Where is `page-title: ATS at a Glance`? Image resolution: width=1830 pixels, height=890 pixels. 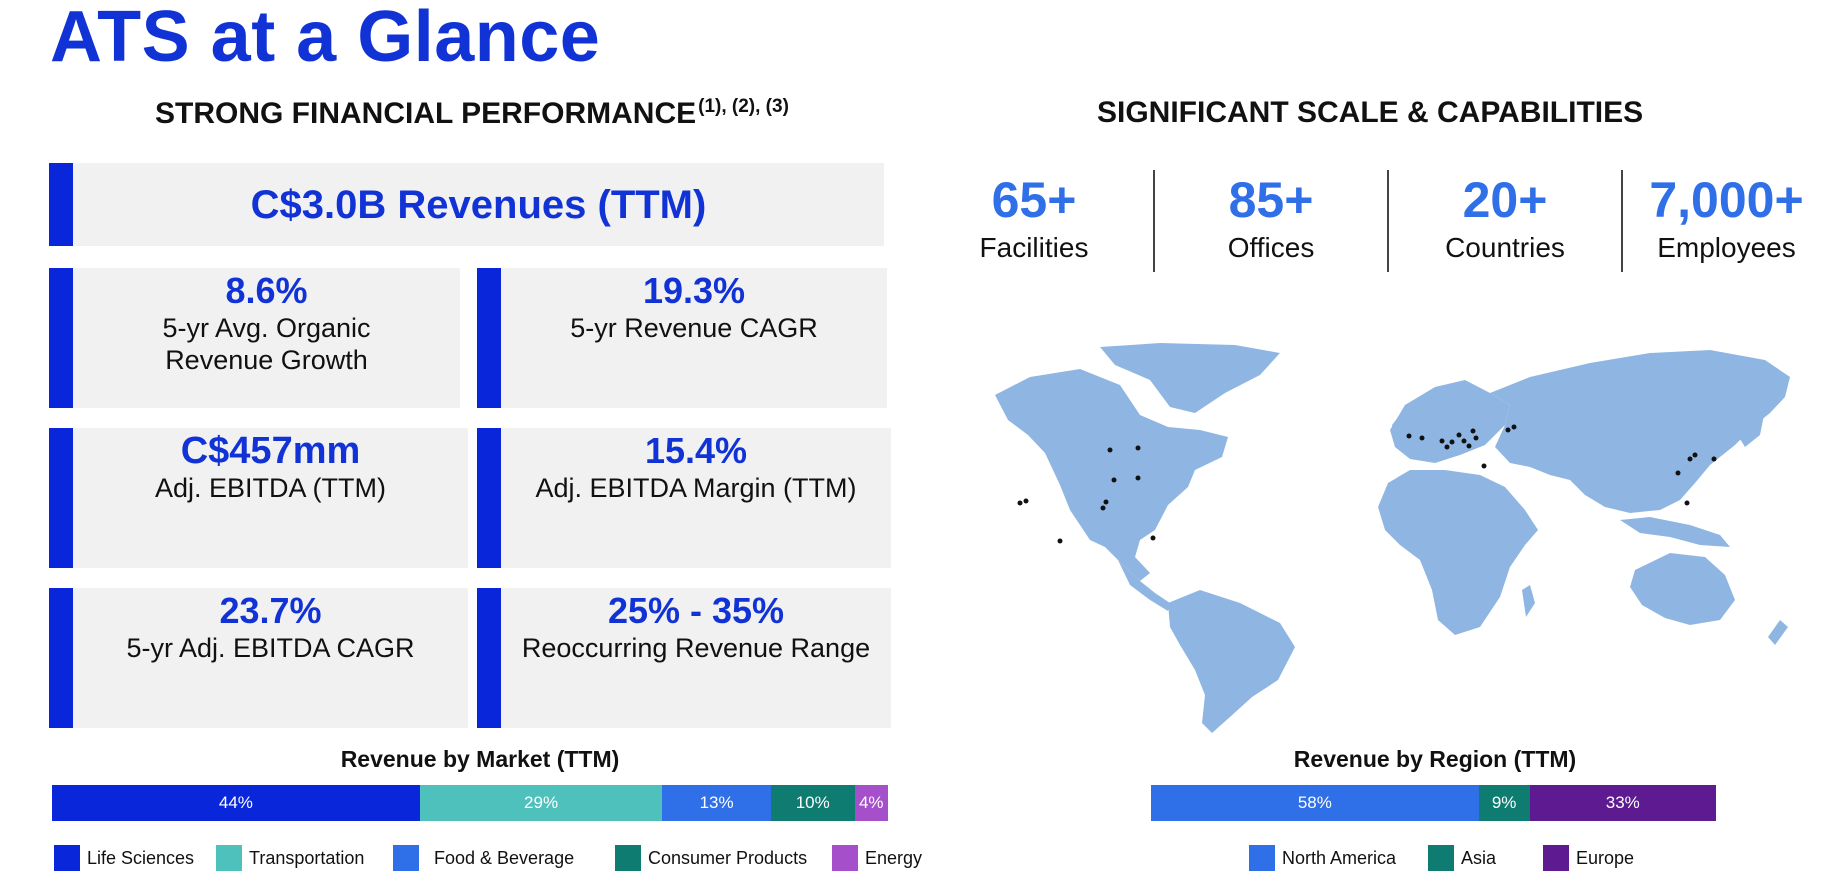 page-title: ATS at a Glance is located at coordinates (325, 37).